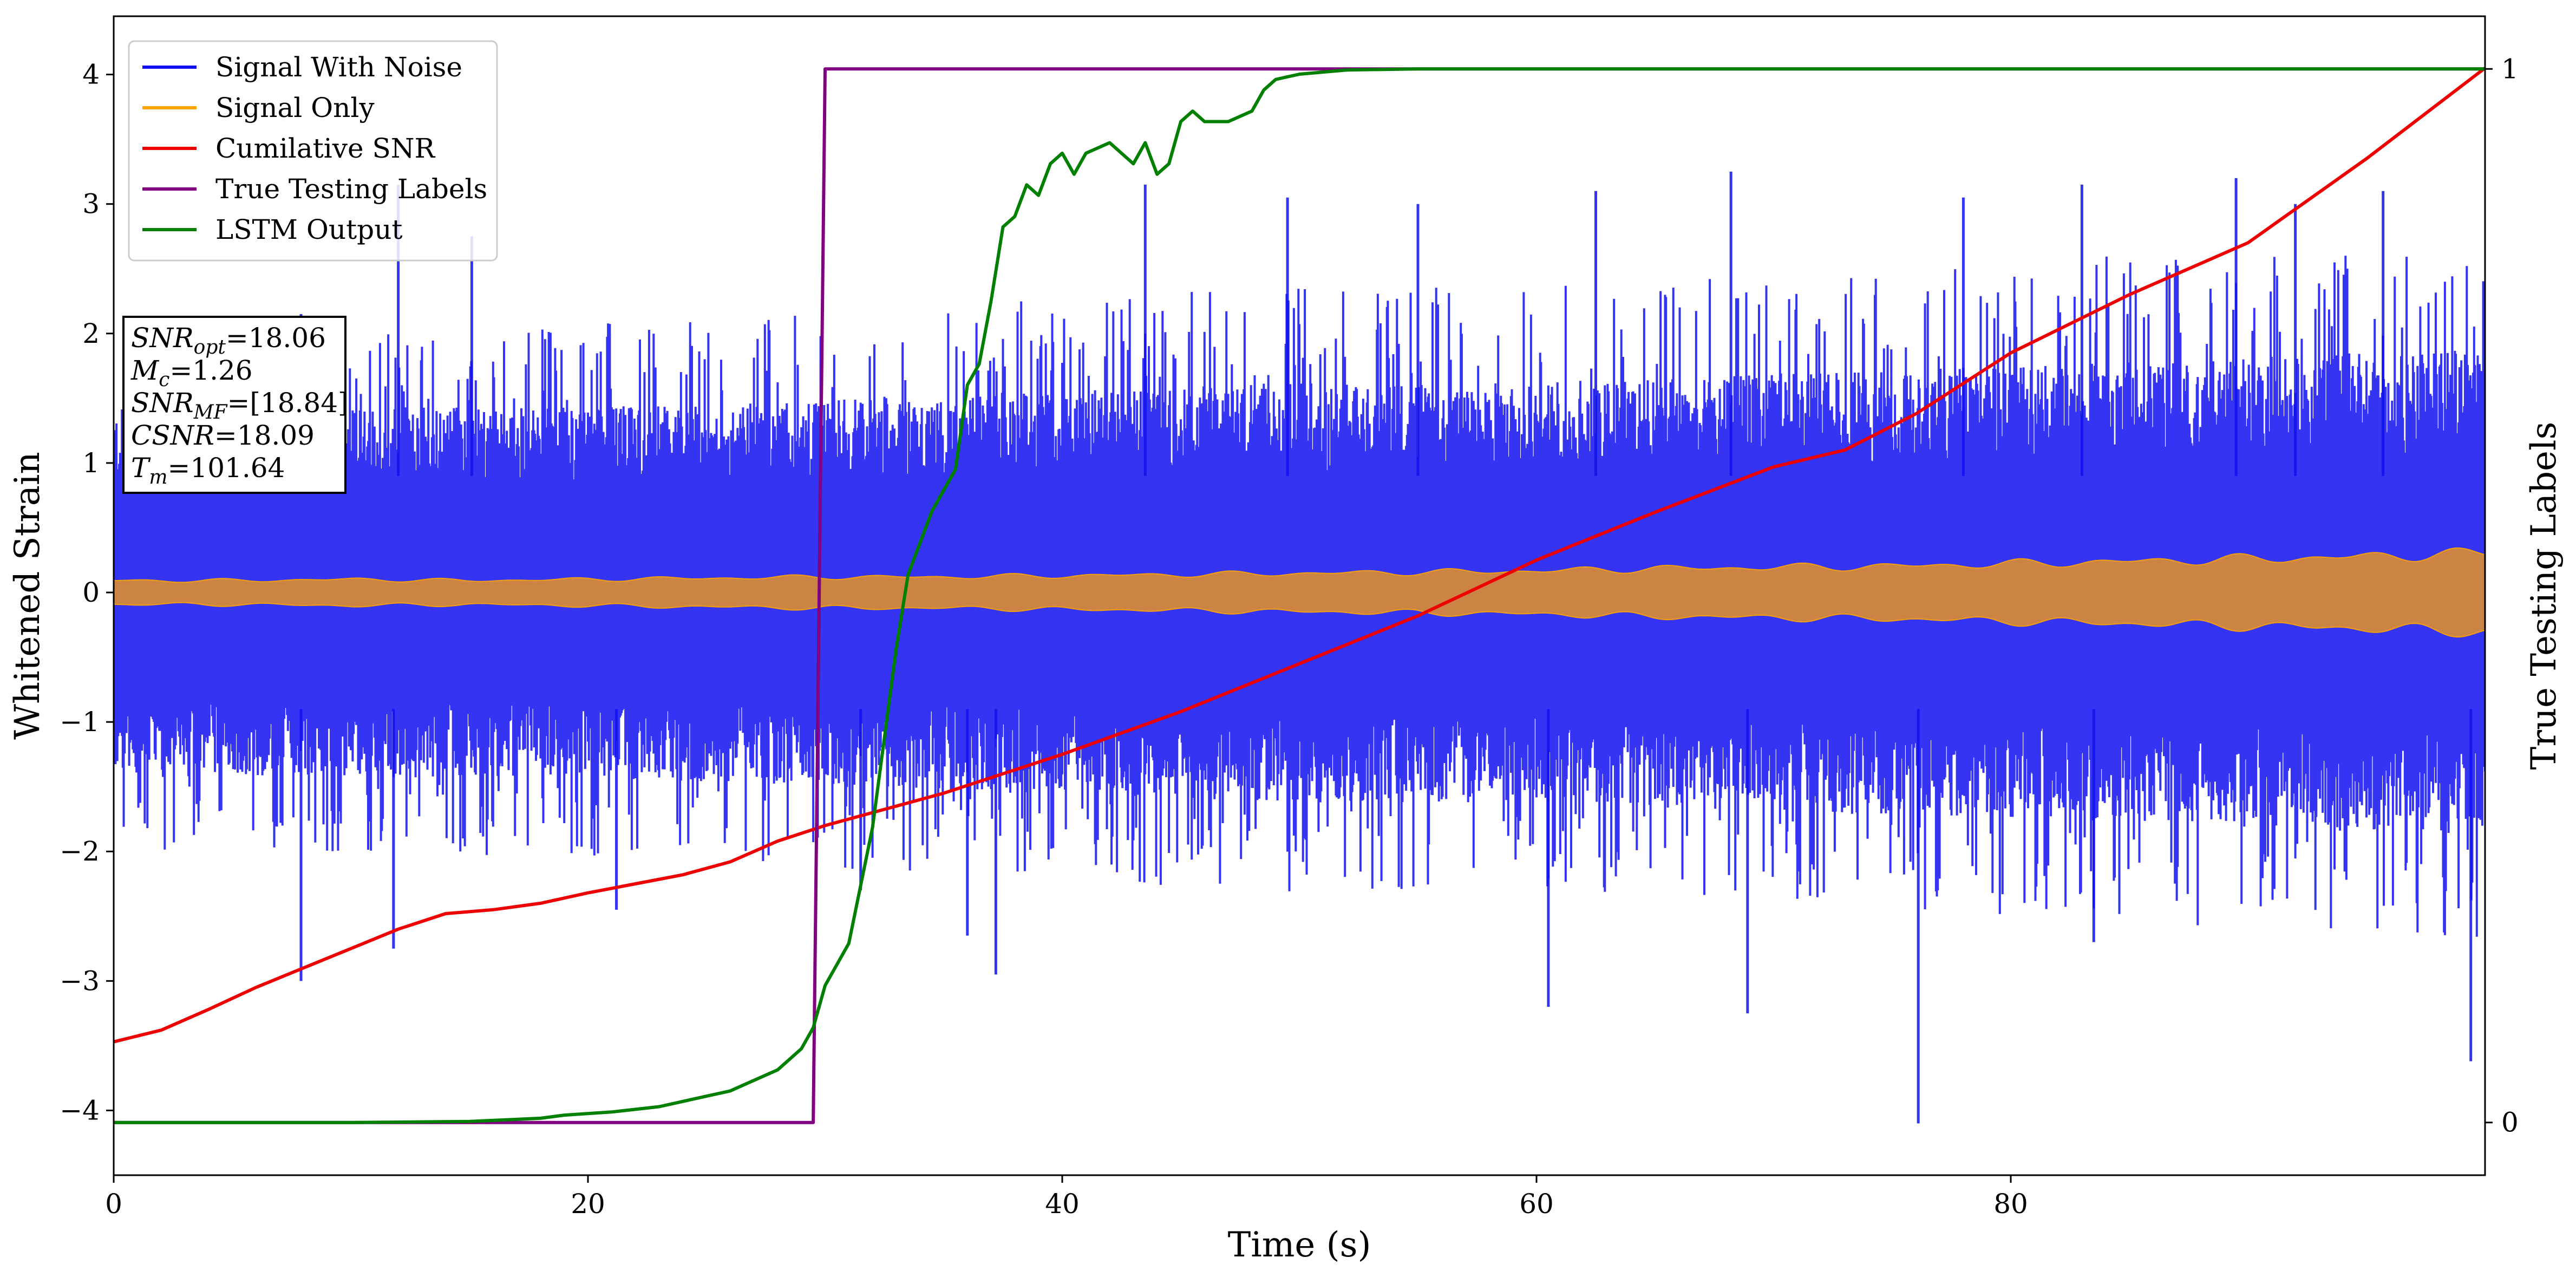  Describe the element at coordinates (2510, 1122) in the screenshot. I see `y2-tick-label: 0` at that location.